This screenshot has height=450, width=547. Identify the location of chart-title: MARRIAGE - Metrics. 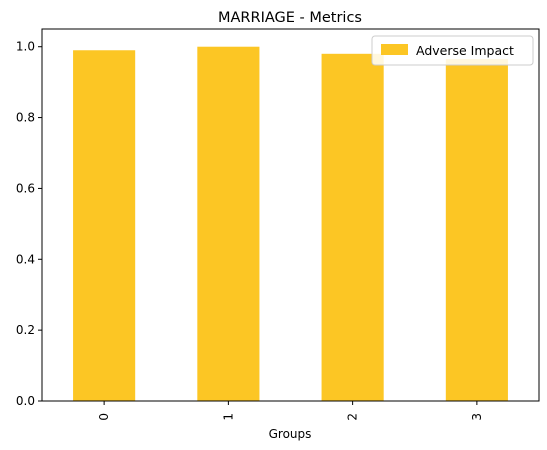
(290, 18).